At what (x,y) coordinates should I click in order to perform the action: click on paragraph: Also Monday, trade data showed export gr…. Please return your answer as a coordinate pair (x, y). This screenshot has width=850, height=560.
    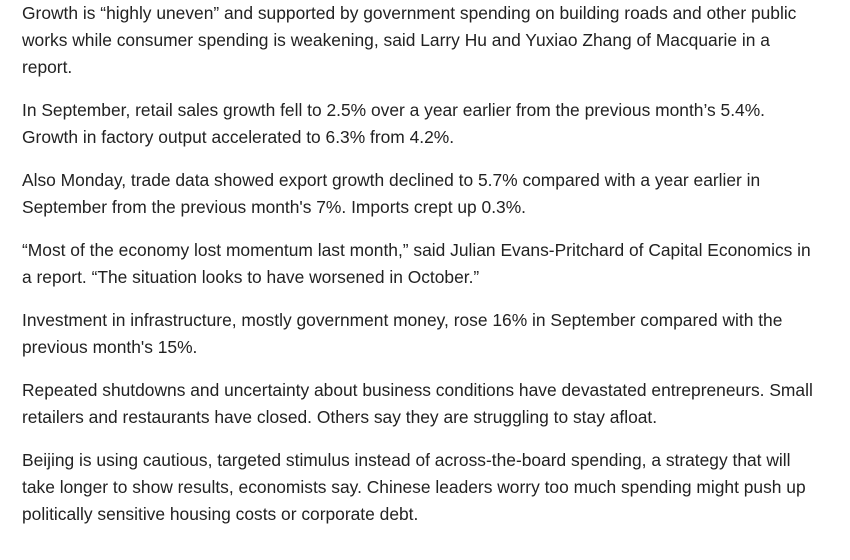
    Looking at the image, I should click on (391, 193).